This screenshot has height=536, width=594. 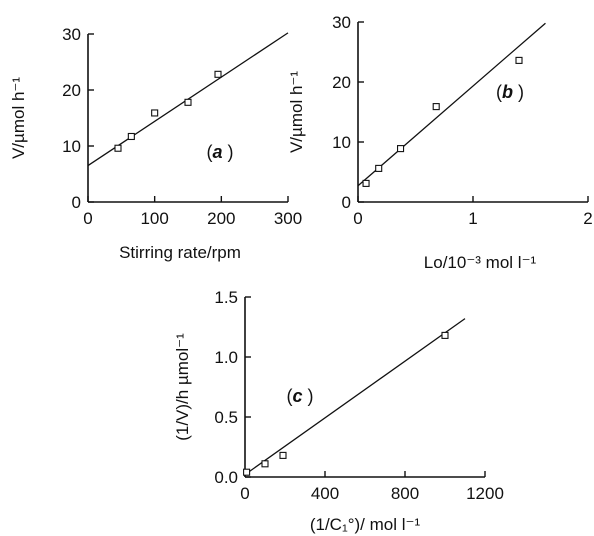 What do you see at coordinates (180, 252) in the screenshot?
I see `x-axis-title: Stirring rate/rpm` at bounding box center [180, 252].